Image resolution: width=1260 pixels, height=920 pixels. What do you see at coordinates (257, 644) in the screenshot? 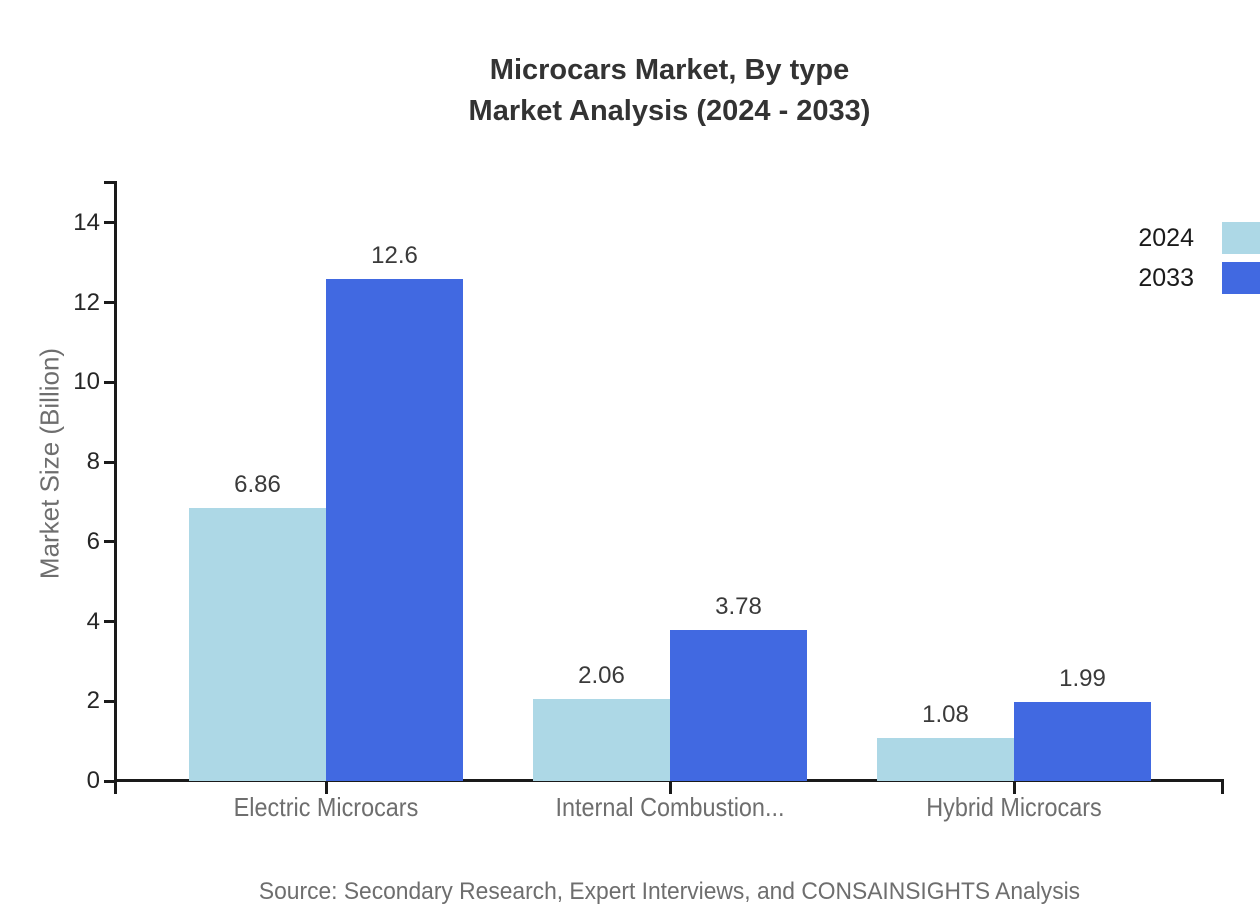
I see `bar-2024-electric-microcars` at bounding box center [257, 644].